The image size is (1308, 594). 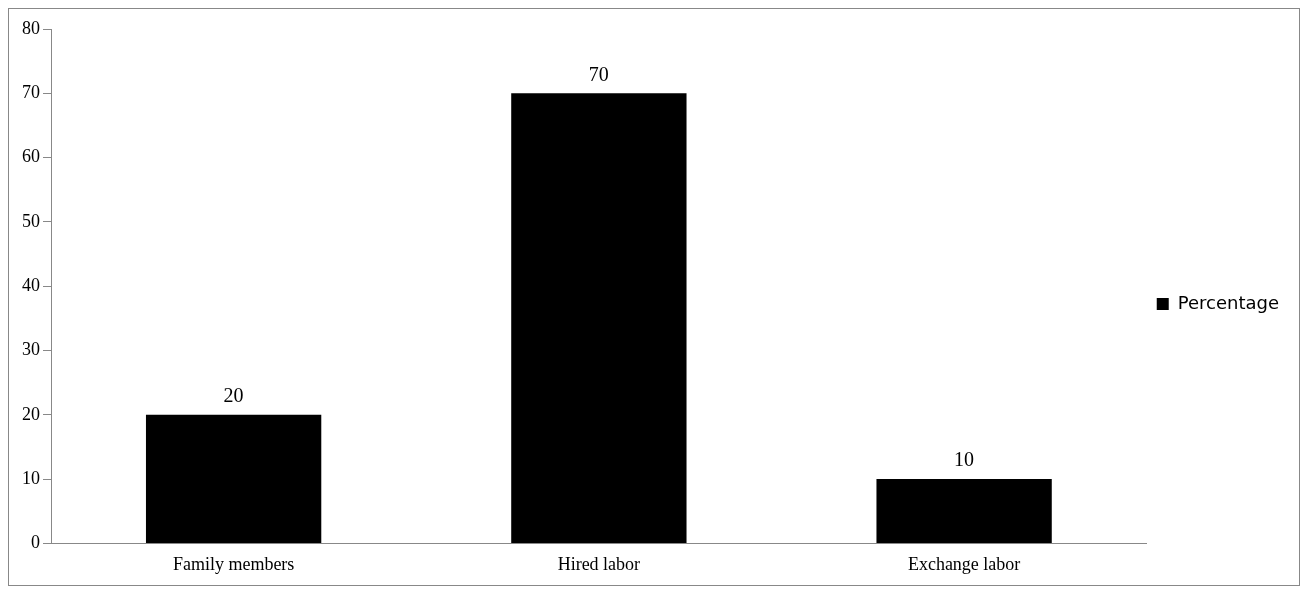 I want to click on x-tick-label: Exchange labor, so click(x=964, y=563).